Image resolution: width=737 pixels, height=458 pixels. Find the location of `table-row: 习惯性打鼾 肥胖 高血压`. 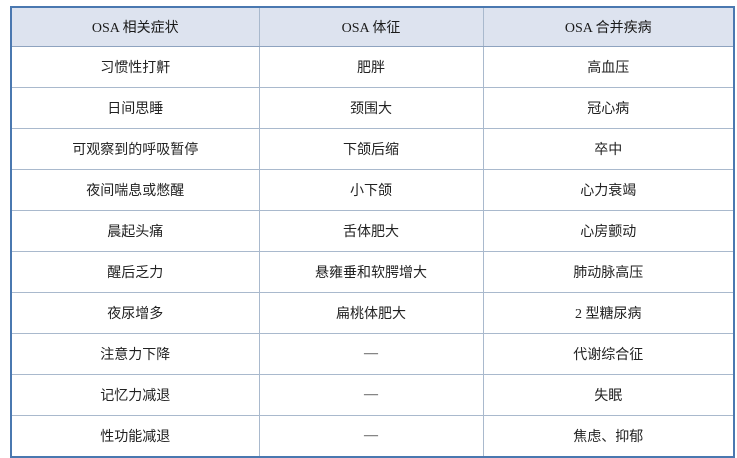

table-row: 习惯性打鼾 肥胖 高血压 is located at coordinates (372, 67).